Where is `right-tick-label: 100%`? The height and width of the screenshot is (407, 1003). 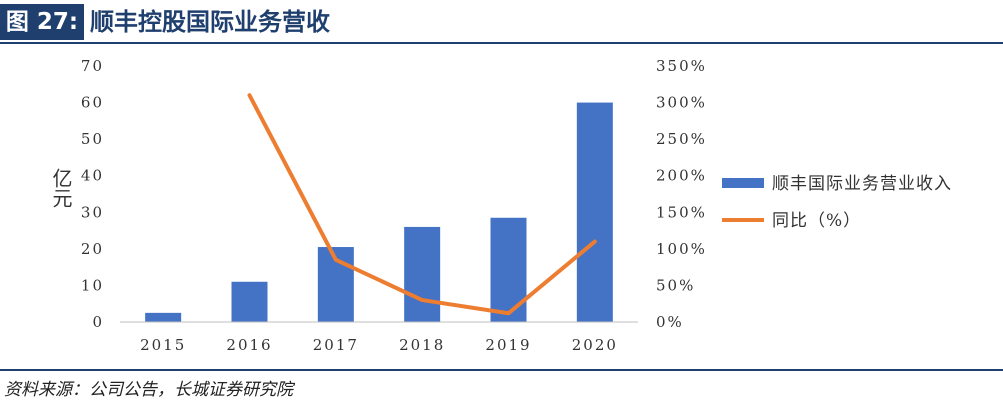 right-tick-label: 100% is located at coordinates (681, 249).